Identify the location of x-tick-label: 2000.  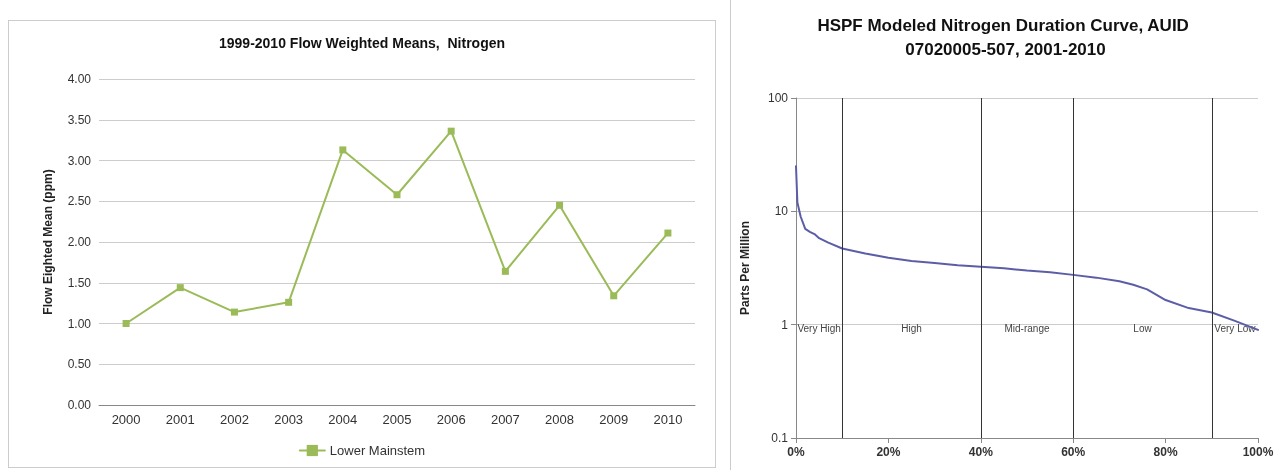
(126, 419).